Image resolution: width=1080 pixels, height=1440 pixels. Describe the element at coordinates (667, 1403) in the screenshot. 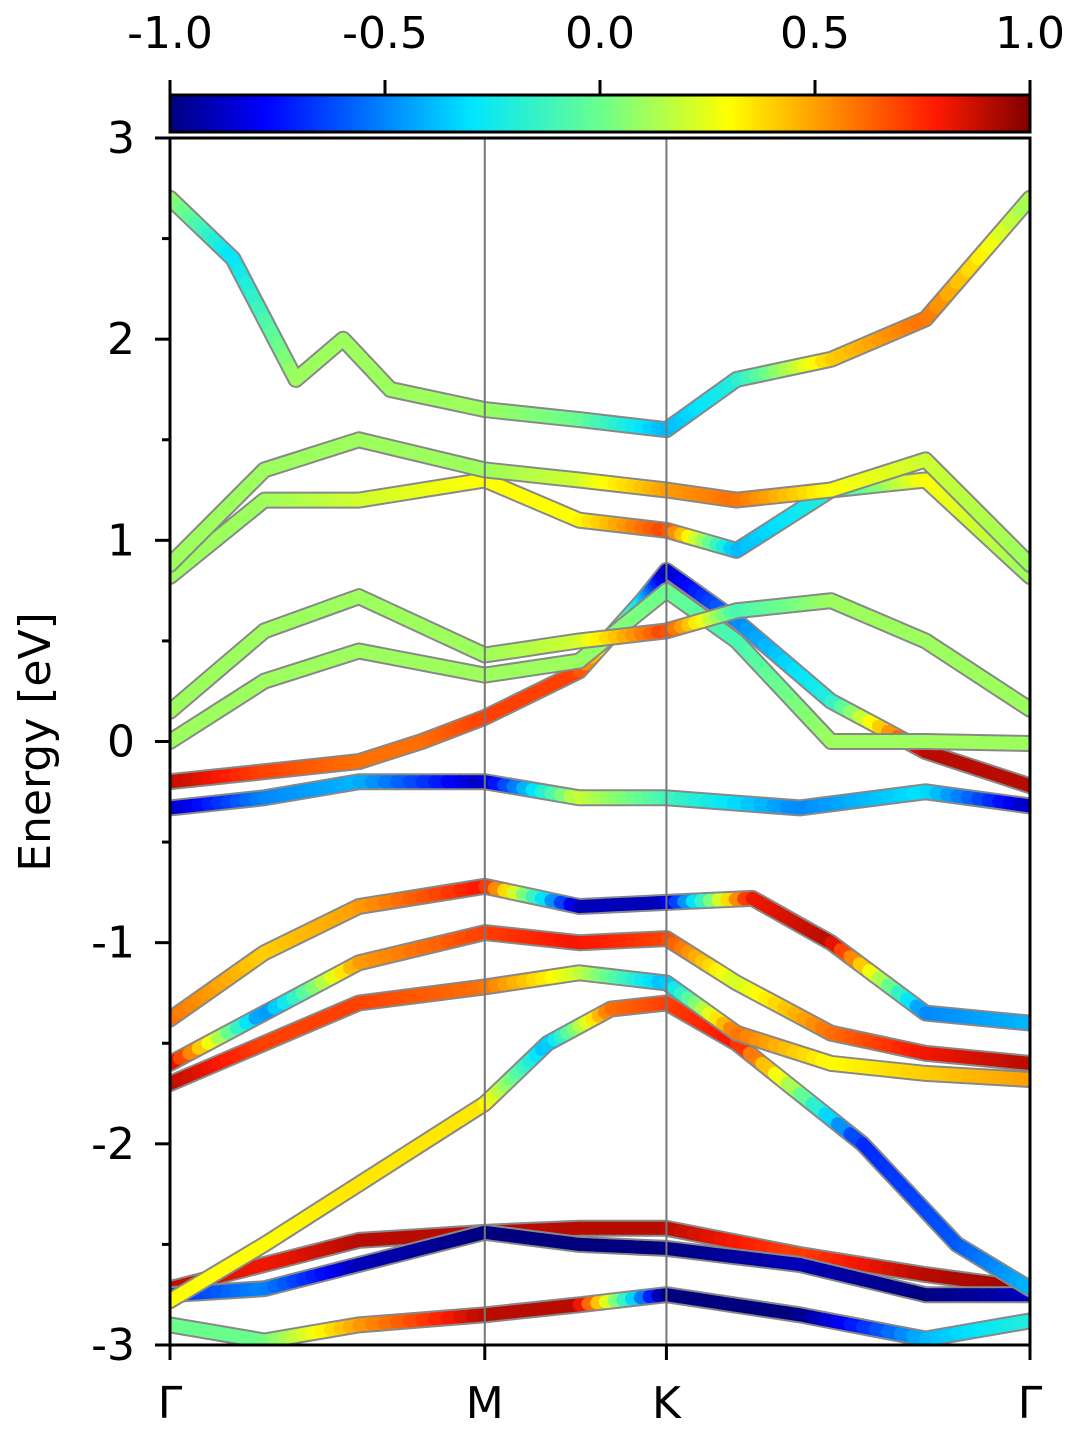

I see `x-tick-label: K` at that location.